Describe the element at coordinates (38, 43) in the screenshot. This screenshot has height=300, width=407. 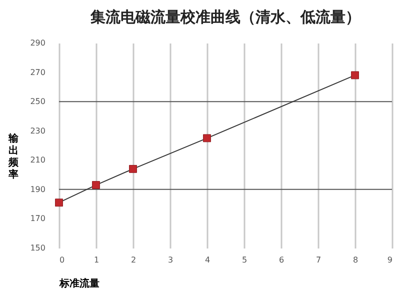
I see `y-tick-label: 290` at that location.